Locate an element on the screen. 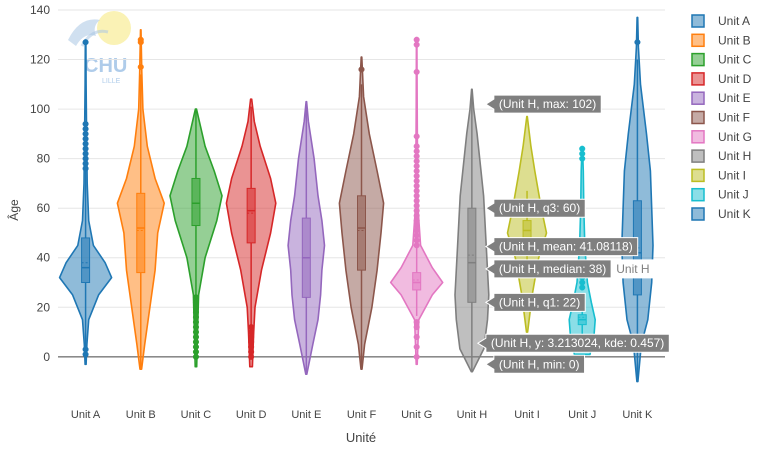 The width and height of the screenshot is (758, 452). legend-item-unit-g: Unit G is located at coordinates (721, 137).